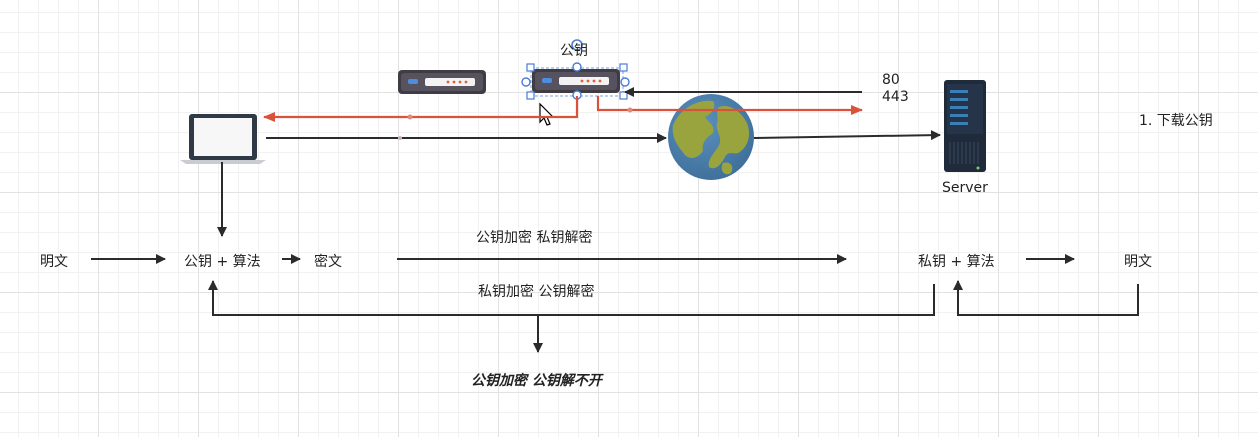  Describe the element at coordinates (965, 188) in the screenshot. I see `server-label: Server` at that location.